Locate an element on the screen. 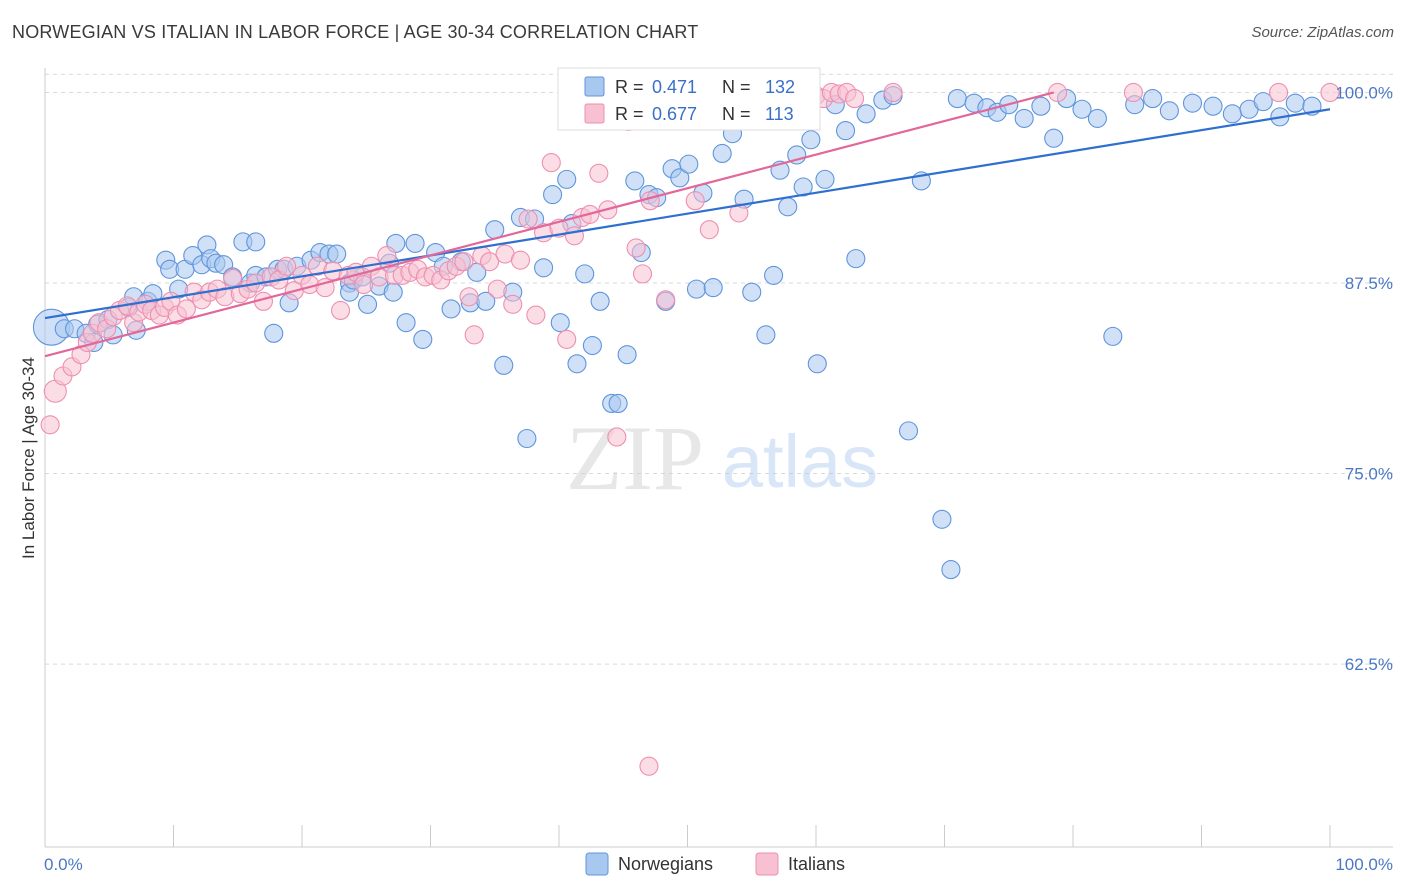  y-tick-label-2: 75.0% is located at coordinates (1369, 474).